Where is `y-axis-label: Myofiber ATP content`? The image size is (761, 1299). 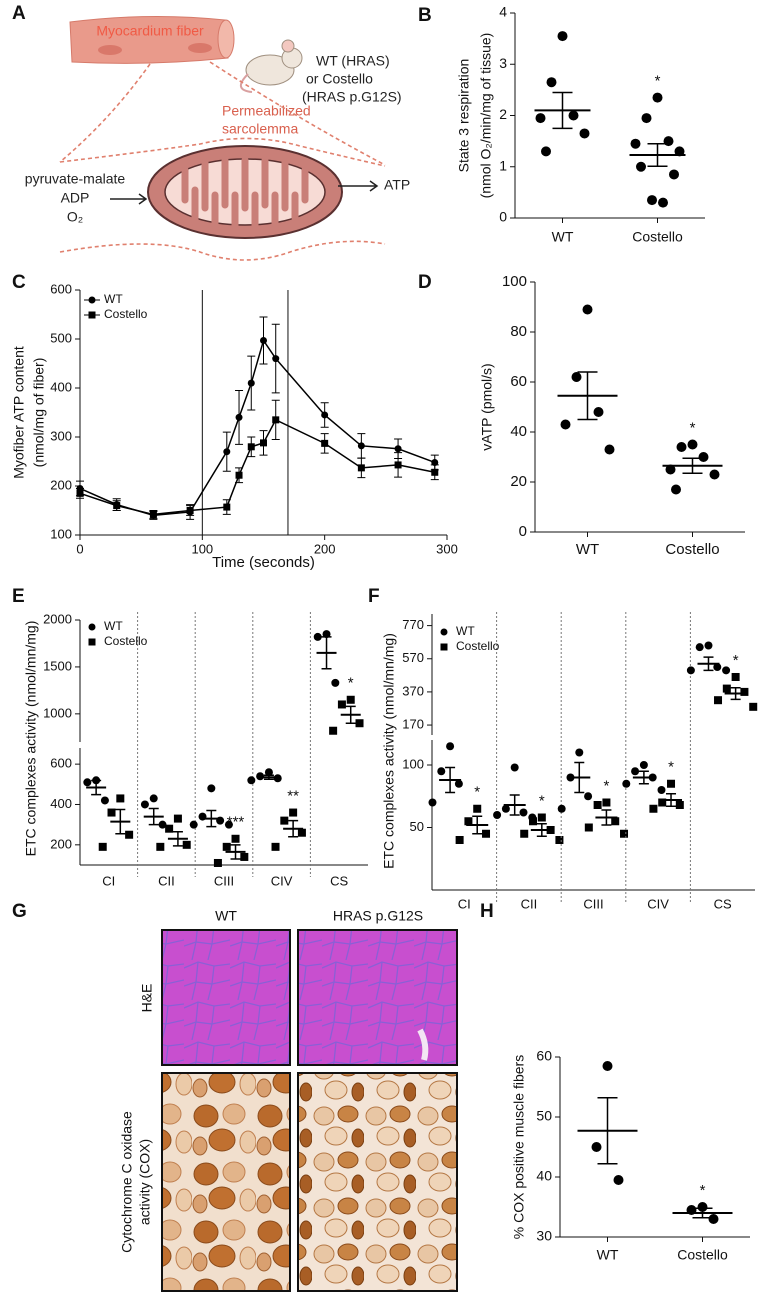
y-axis-label: Myofiber ATP content is located at coordinates (19, 412).